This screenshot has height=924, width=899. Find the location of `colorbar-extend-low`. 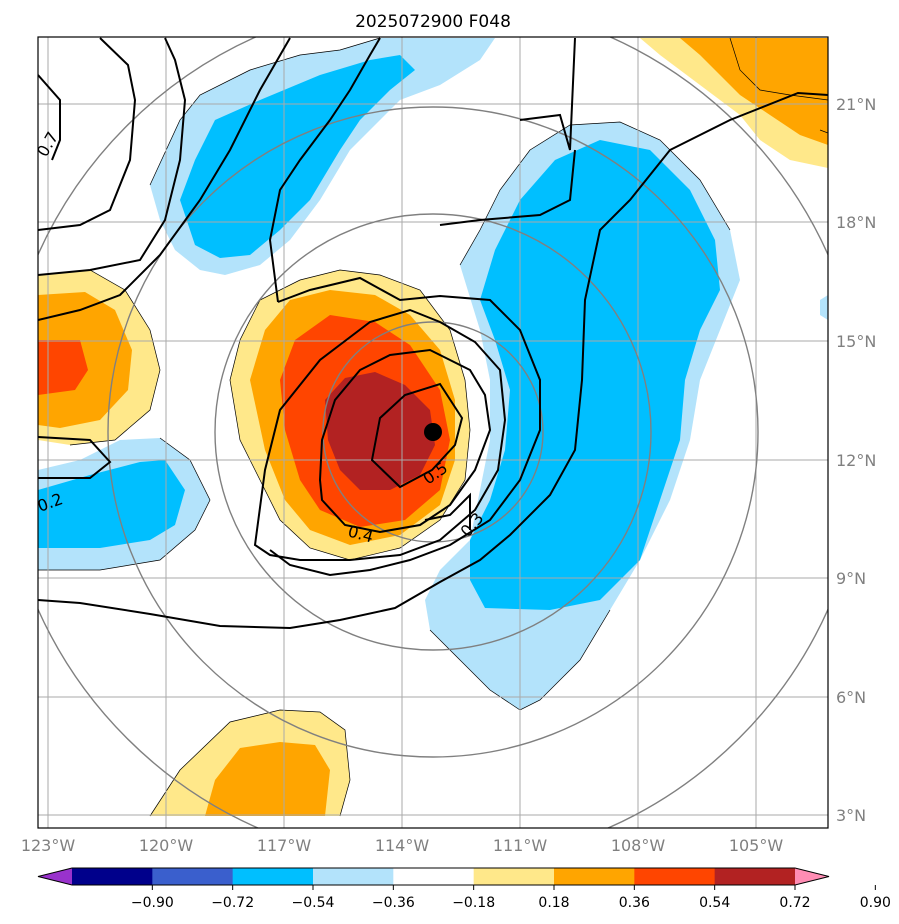

colorbar-extend-low is located at coordinates (55, 876).